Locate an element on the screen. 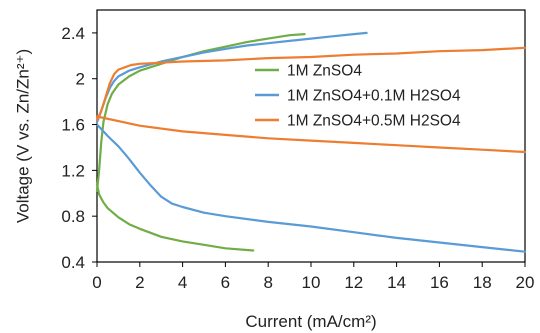 This screenshot has height=333, width=540. x-tick-label: 4 is located at coordinates (182, 282).